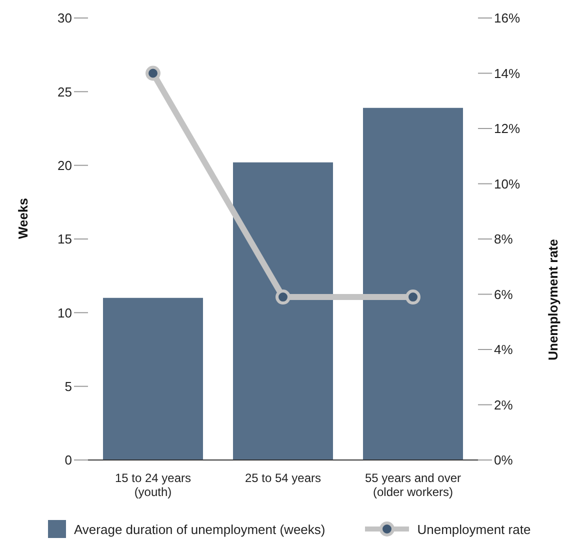 The height and width of the screenshot is (553, 576). Describe the element at coordinates (153, 379) in the screenshot. I see `bar` at that location.